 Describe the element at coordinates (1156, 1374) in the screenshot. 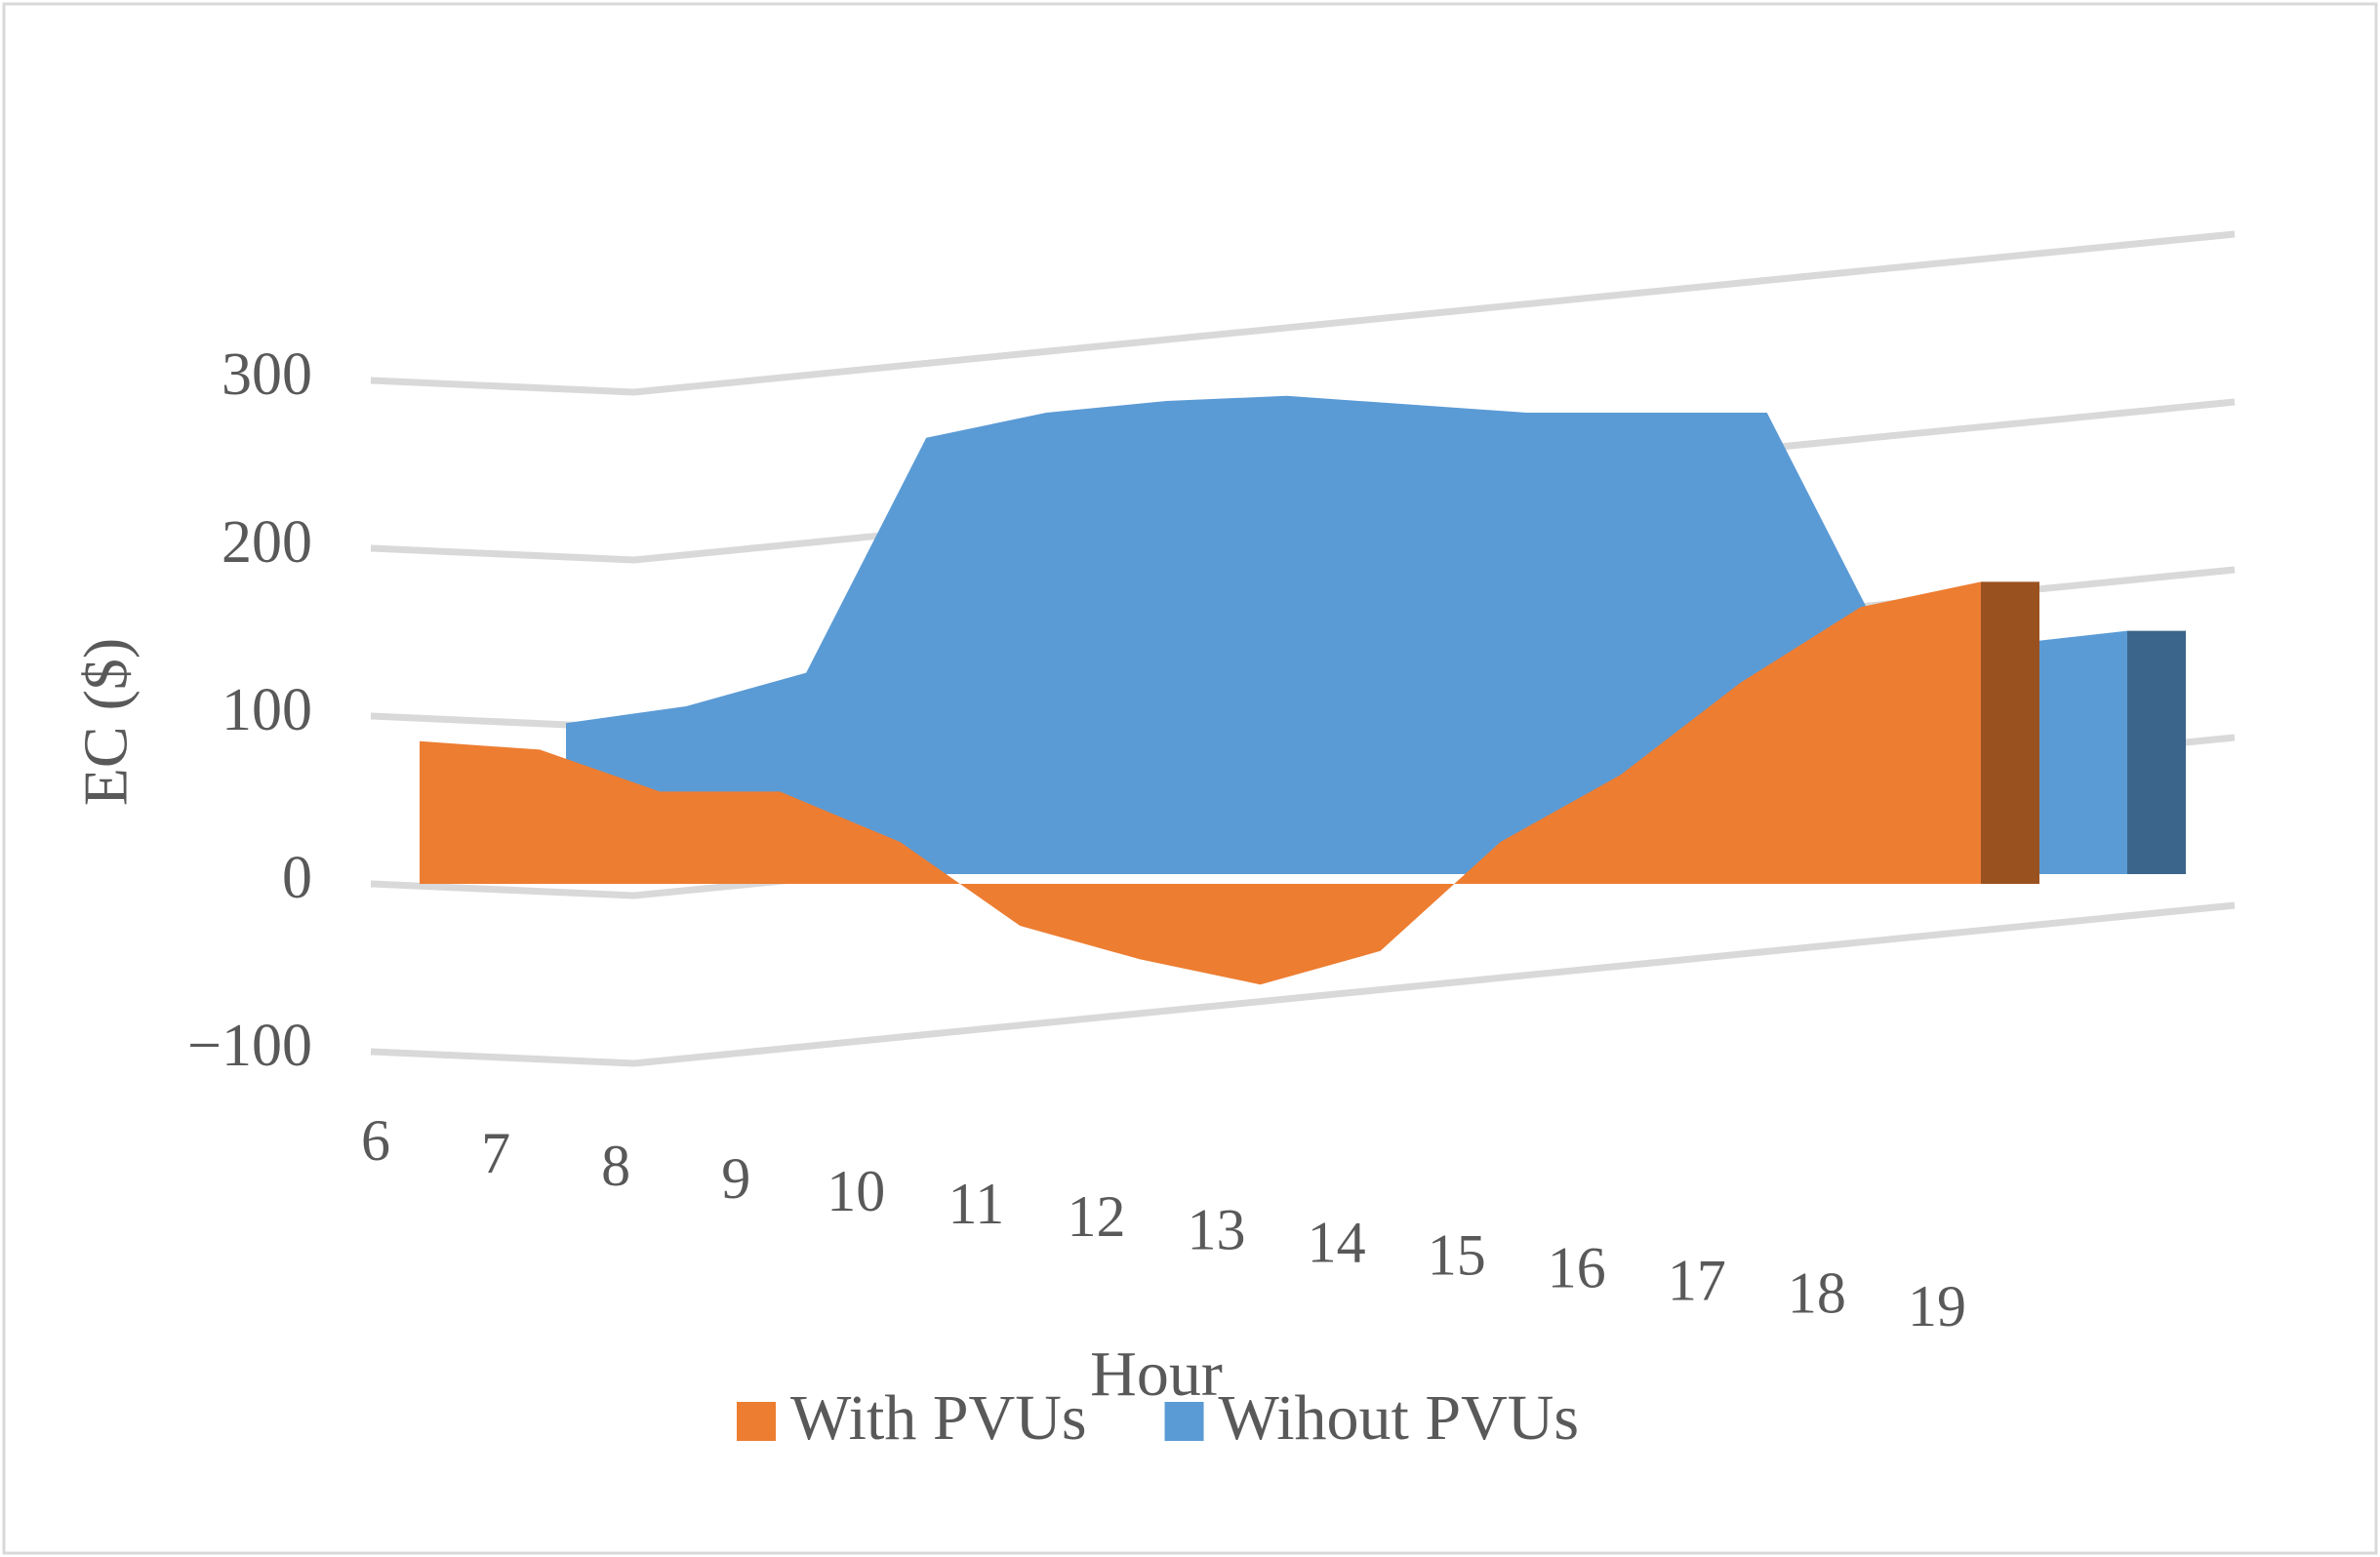

I see `x-axis-title: Hour` at that location.